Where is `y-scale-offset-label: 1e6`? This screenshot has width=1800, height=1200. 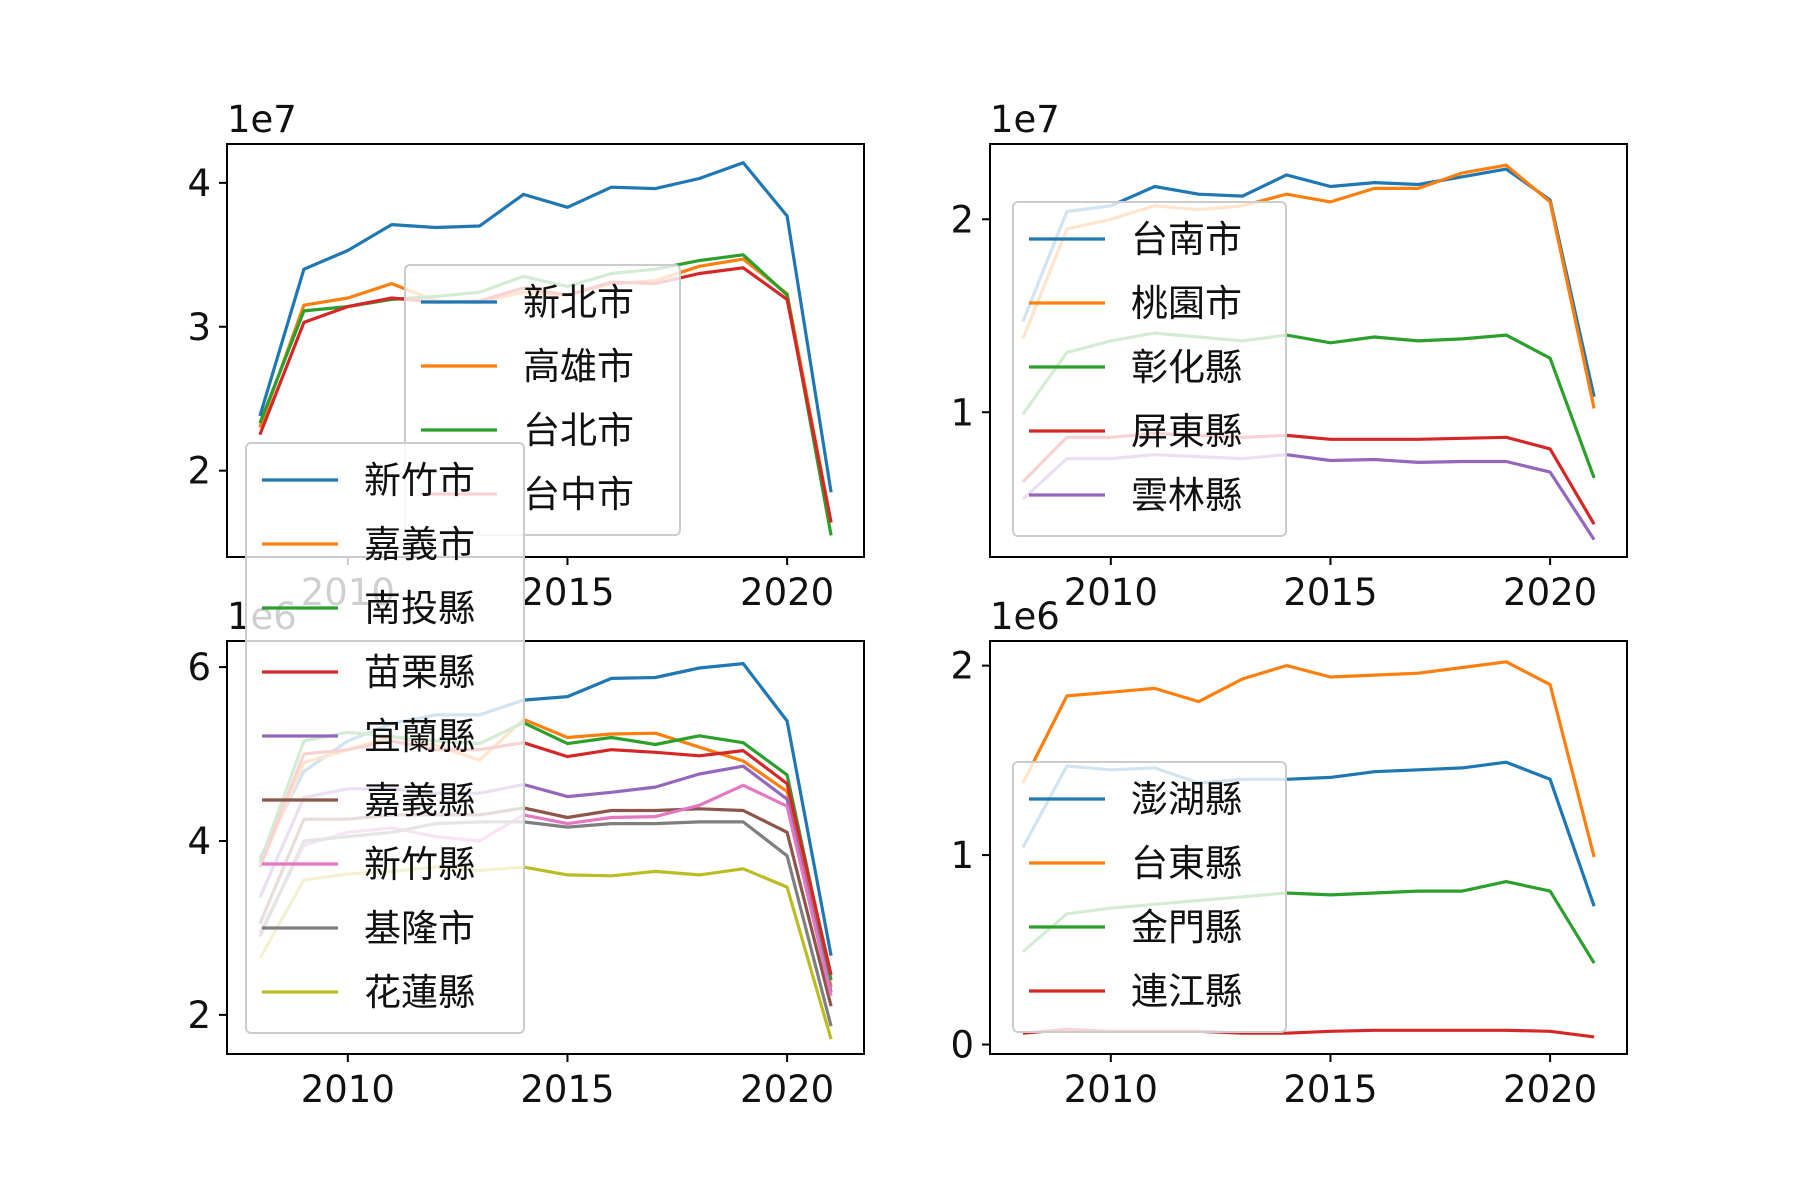 y-scale-offset-label: 1e6 is located at coordinates (1025, 616).